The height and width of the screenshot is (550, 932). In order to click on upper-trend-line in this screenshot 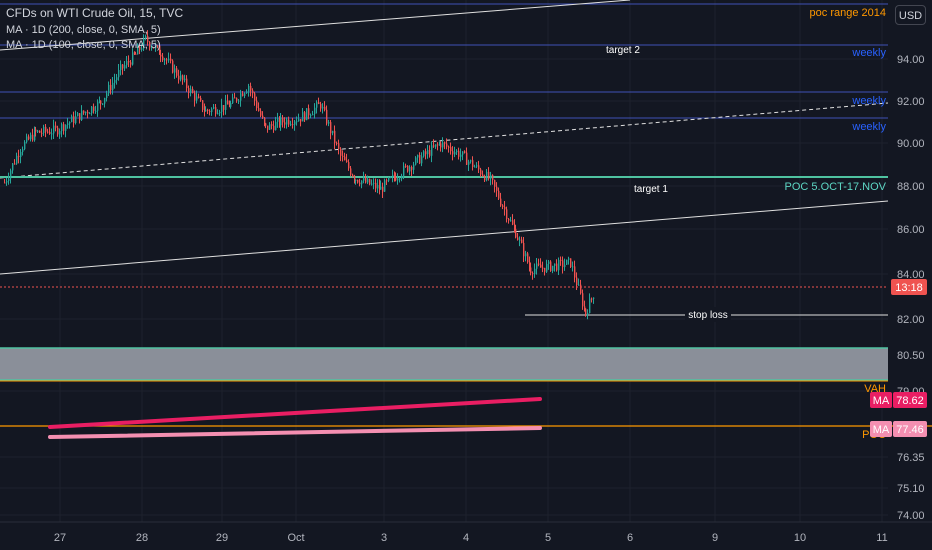, I will do `click(315, 25)`.